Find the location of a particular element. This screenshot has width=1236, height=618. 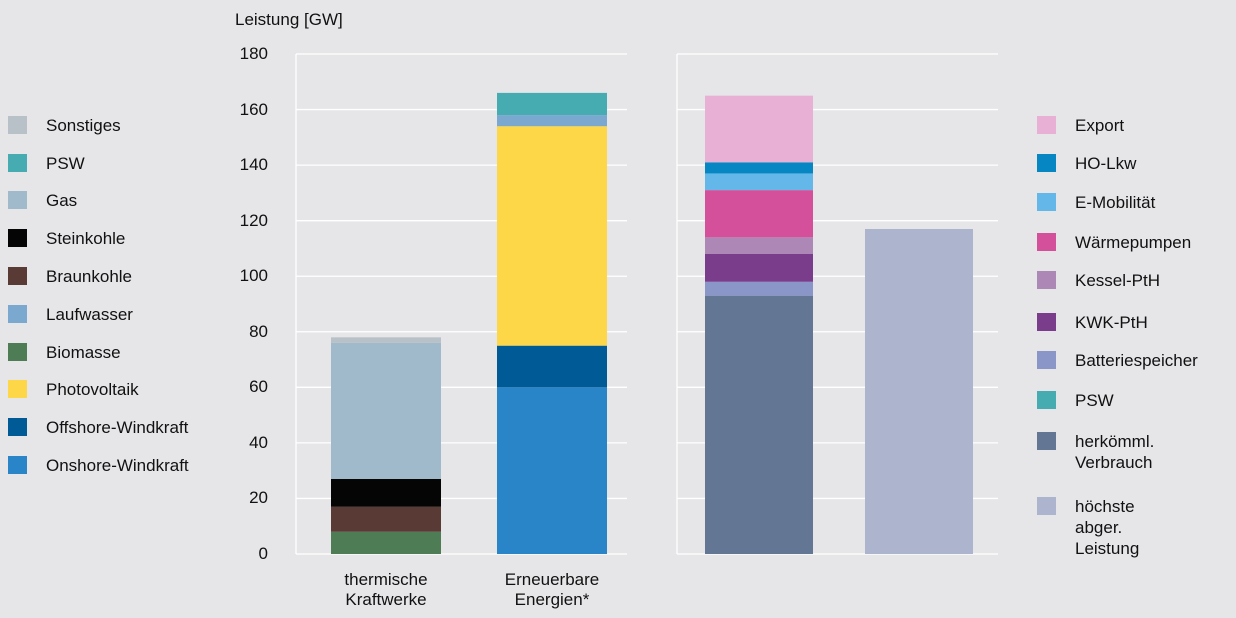

bar-segment-braunkohle-p1-c1 is located at coordinates (386, 519).